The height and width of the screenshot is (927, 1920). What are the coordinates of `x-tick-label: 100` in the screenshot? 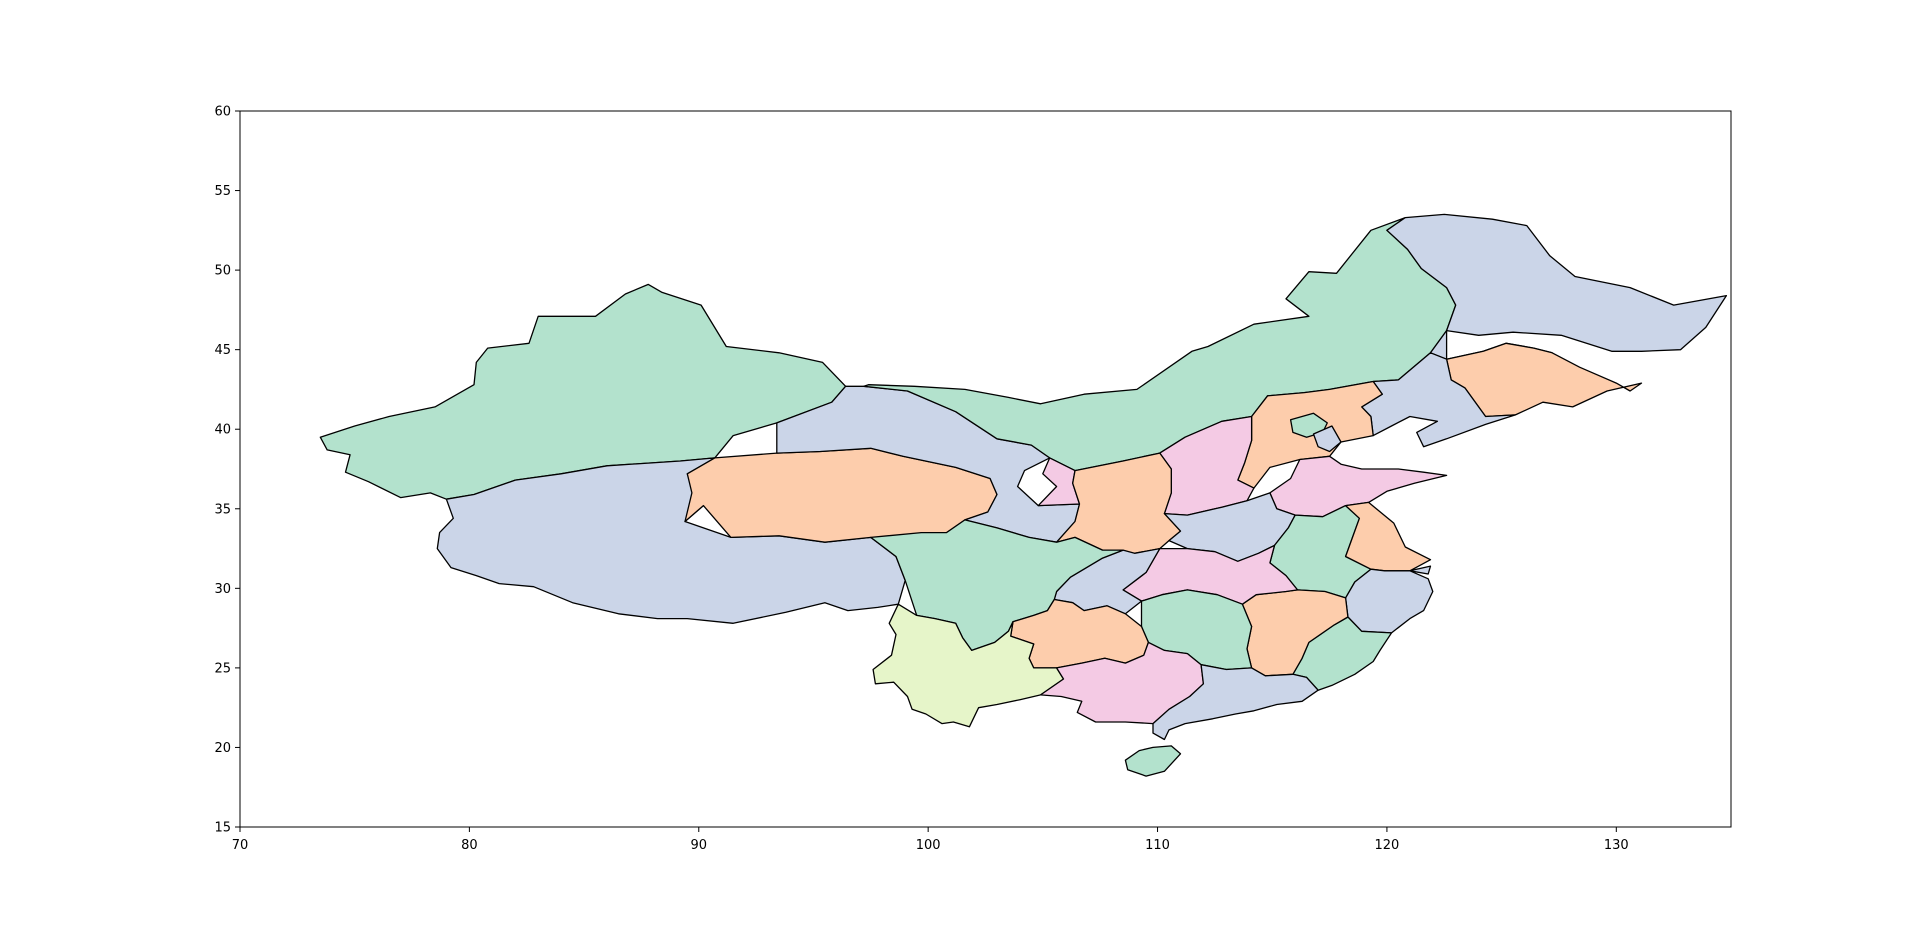 It's located at (928, 845).